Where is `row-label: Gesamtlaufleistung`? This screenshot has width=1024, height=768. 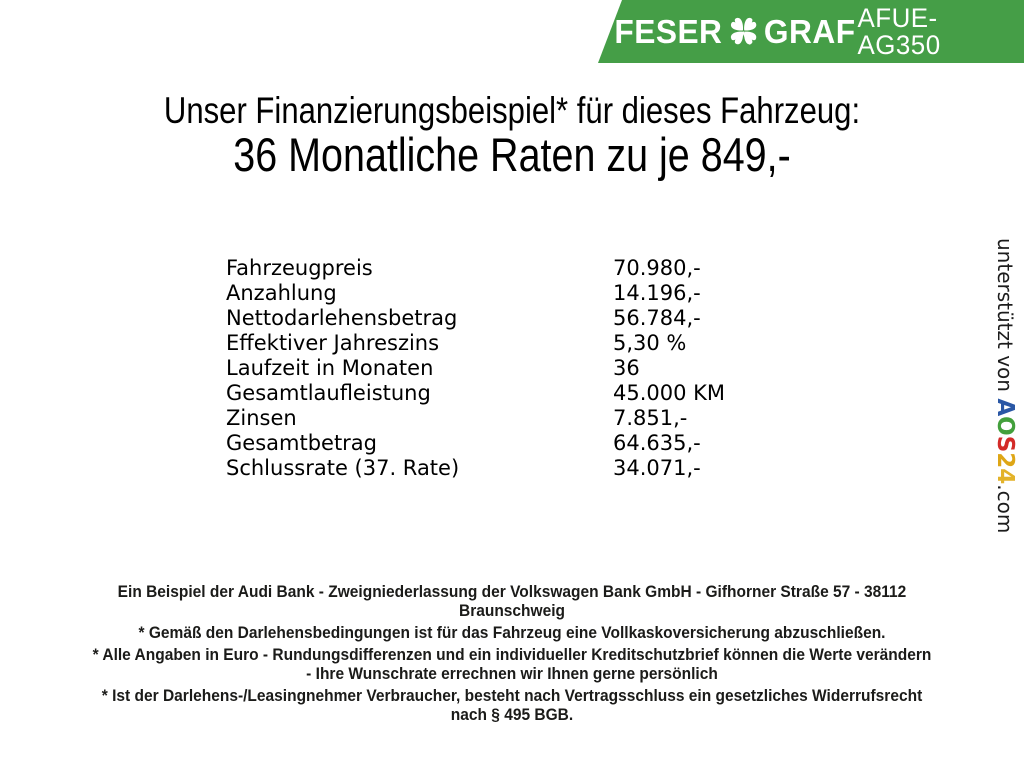
row-label: Gesamtlaufleistung is located at coordinates (328, 393).